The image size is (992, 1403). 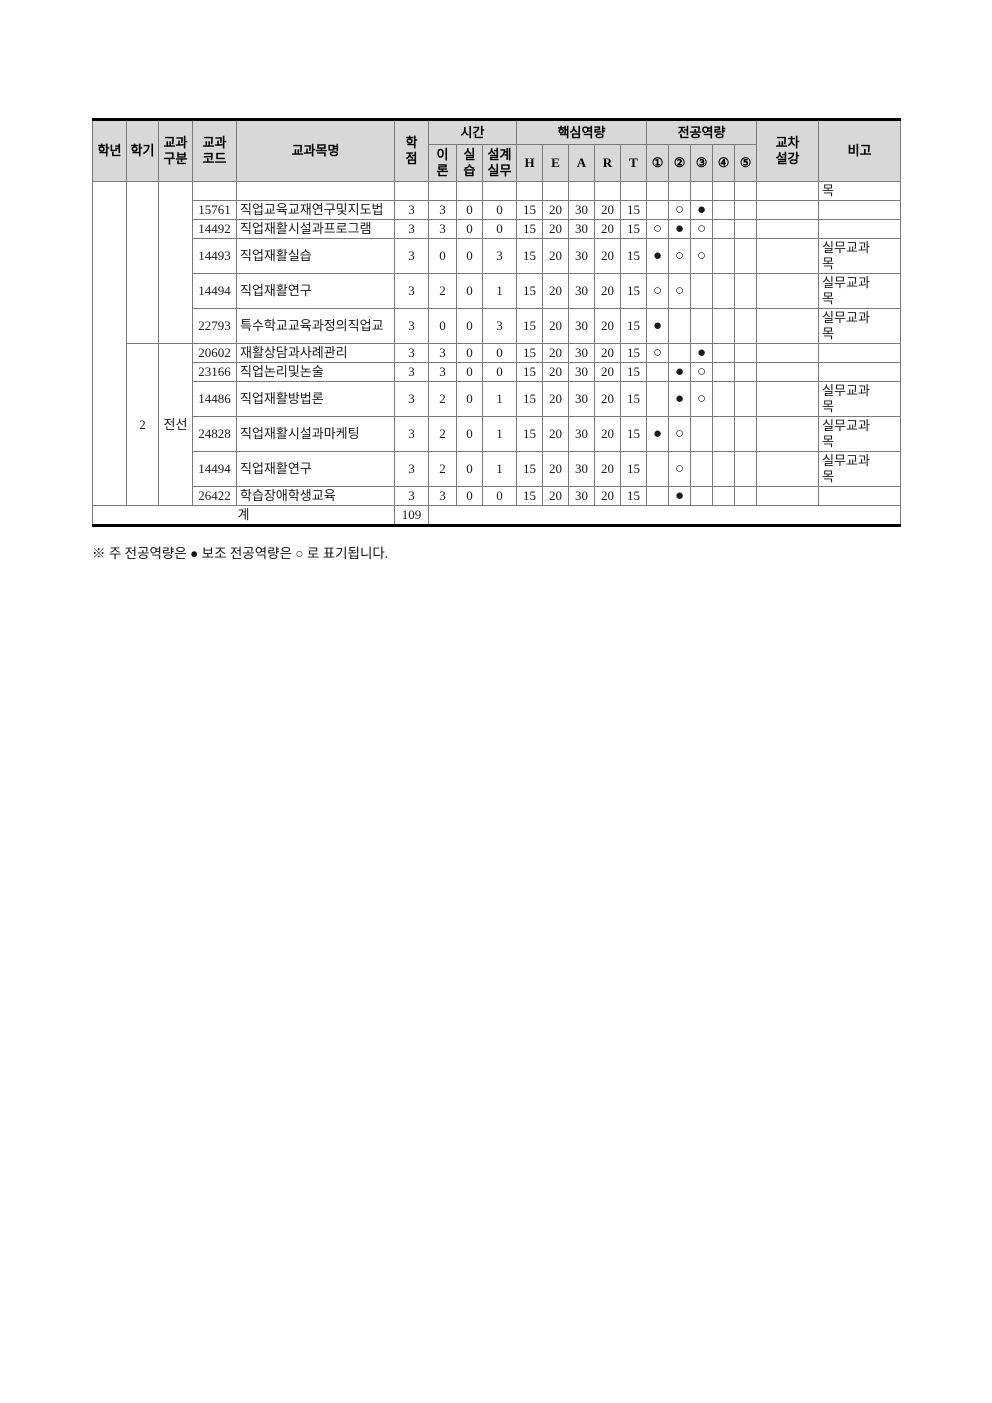 What do you see at coordinates (680, 163) in the screenshot?
I see `header-major-2: ②` at bounding box center [680, 163].